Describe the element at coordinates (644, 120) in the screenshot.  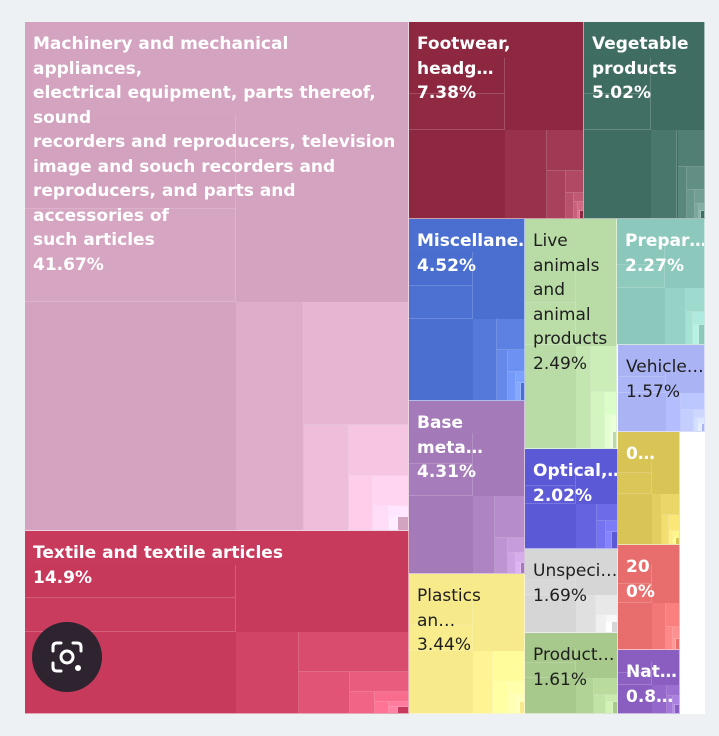
I see `treemap-tile-veg: Vegetable products 5.02%` at that location.